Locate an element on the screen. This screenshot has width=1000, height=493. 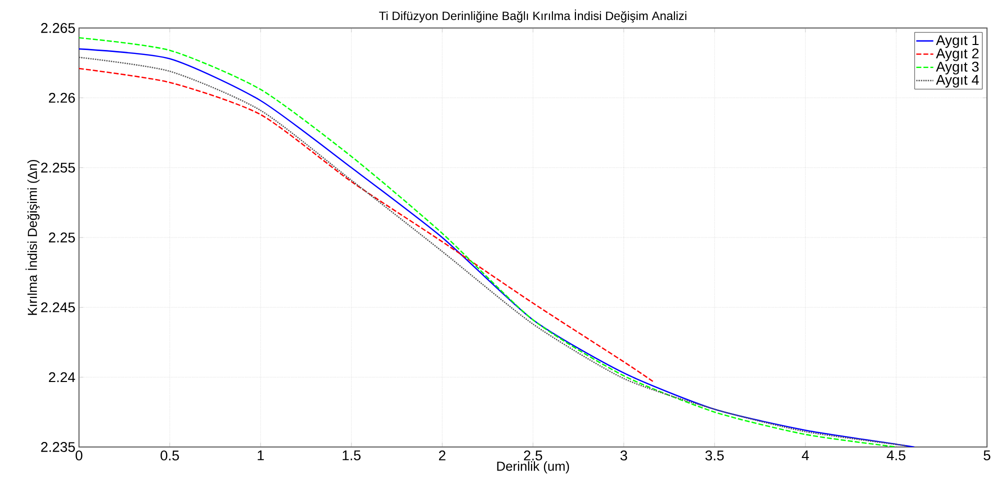
y-tick-label: 2.25 is located at coordinates (61, 237).